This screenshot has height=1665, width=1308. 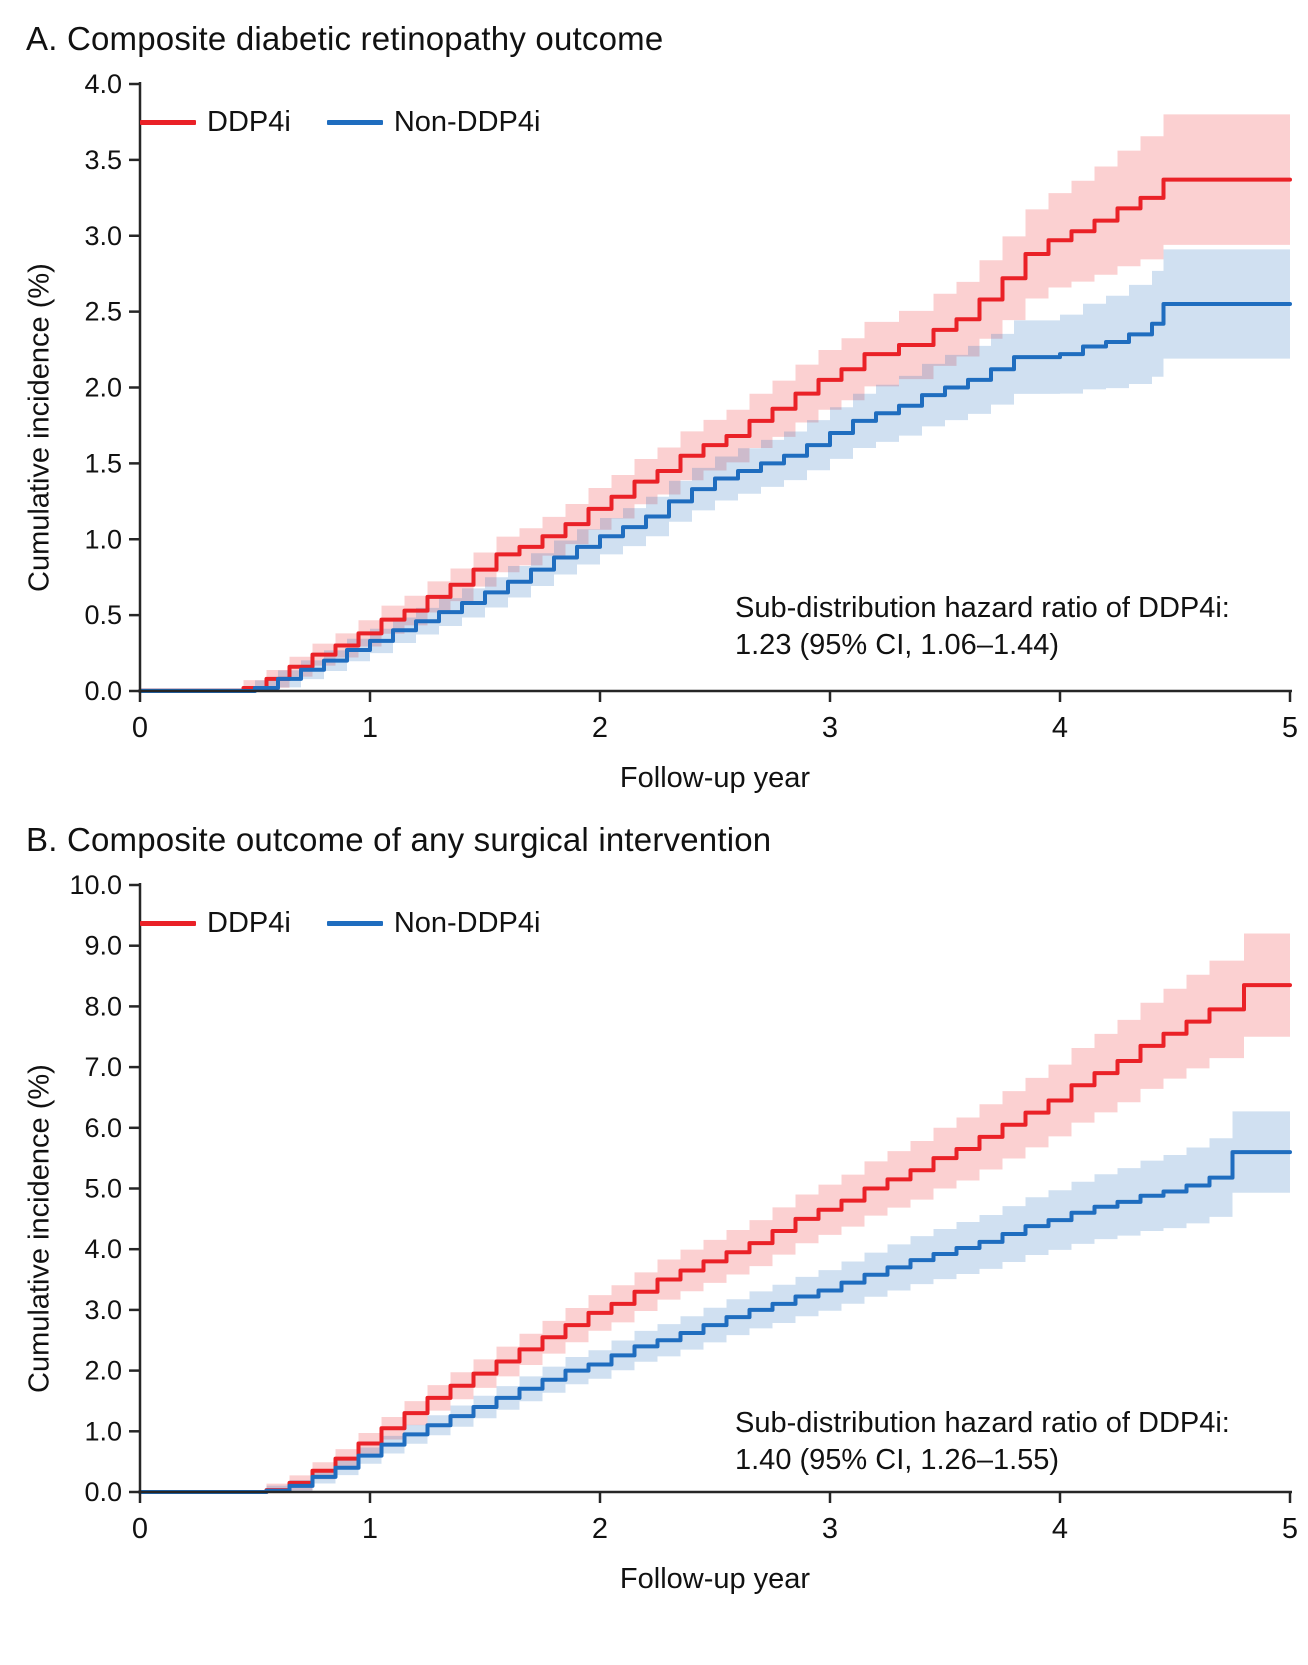 I want to click on panel-b-legend: DDP4i Non-DDP4i, so click(x=340, y=923).